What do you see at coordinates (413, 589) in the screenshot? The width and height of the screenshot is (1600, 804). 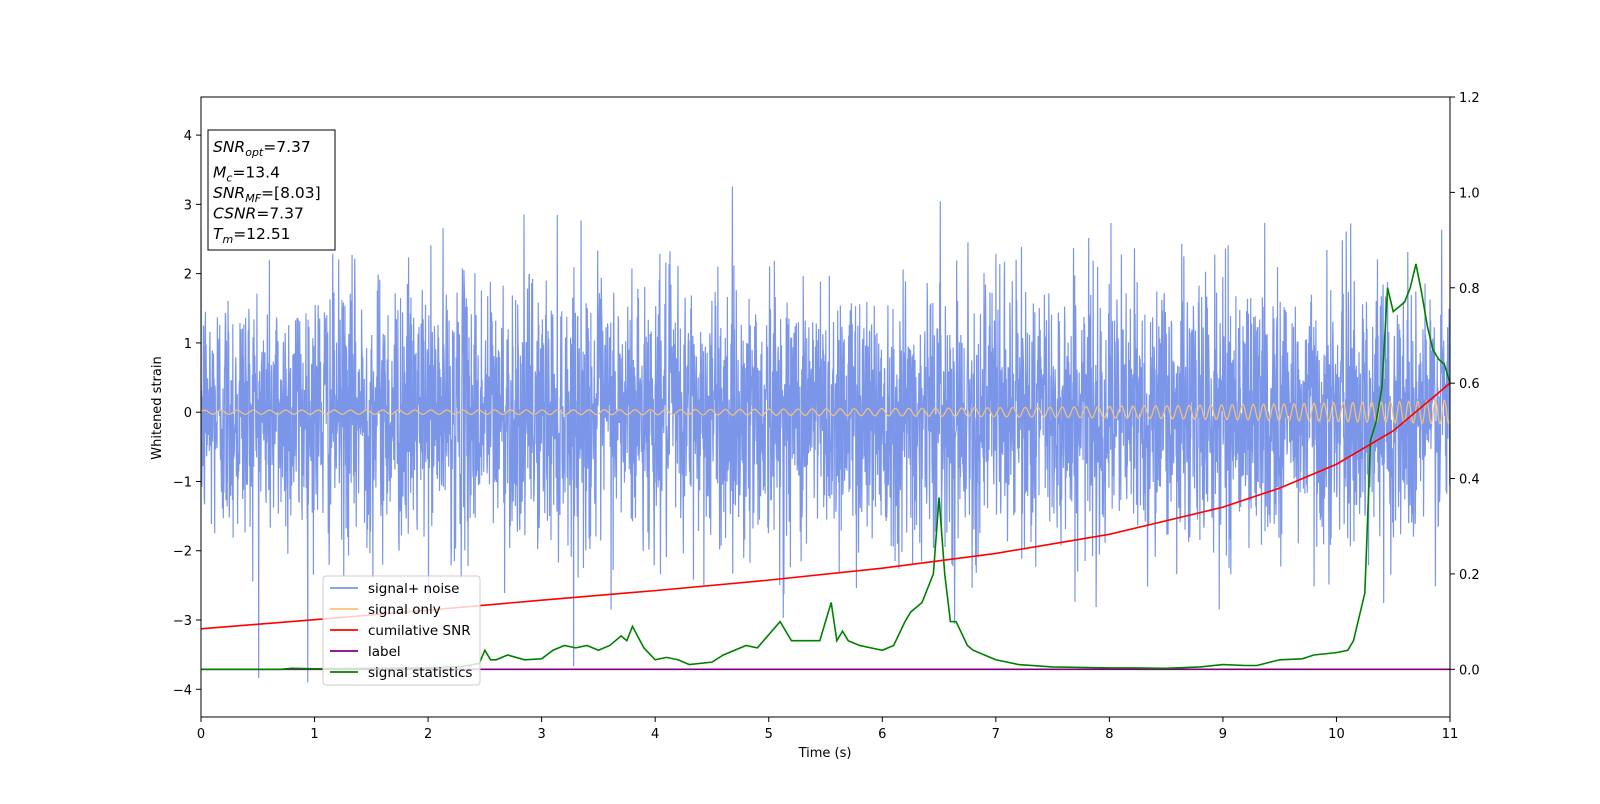 I see `legend-entry-label: signal+ noise` at bounding box center [413, 589].